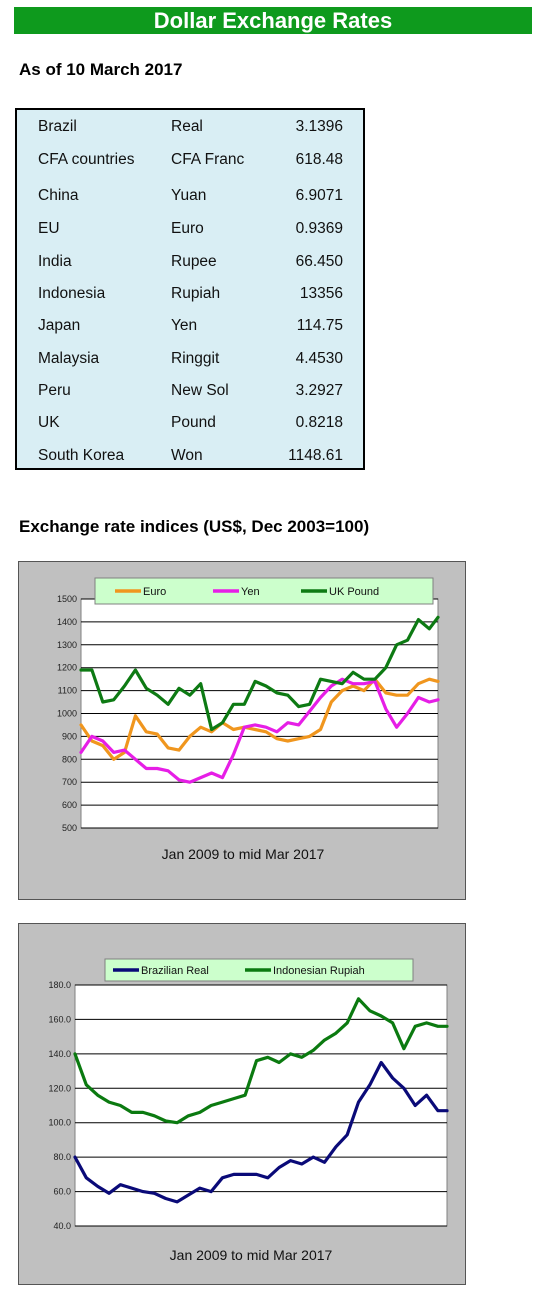 This screenshot has width=540, height=1302. I want to click on rate-row: Peru New Sol 3.2927, so click(190, 394).